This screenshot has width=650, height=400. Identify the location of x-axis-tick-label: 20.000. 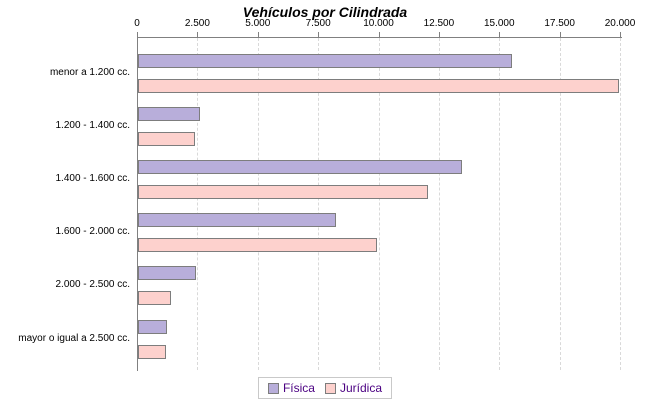
(620, 23).